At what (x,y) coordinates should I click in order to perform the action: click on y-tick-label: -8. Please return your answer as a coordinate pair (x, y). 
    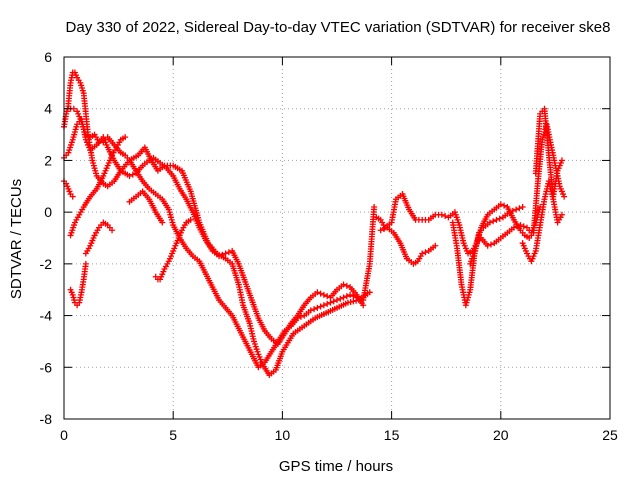
    Looking at the image, I should click on (46, 419).